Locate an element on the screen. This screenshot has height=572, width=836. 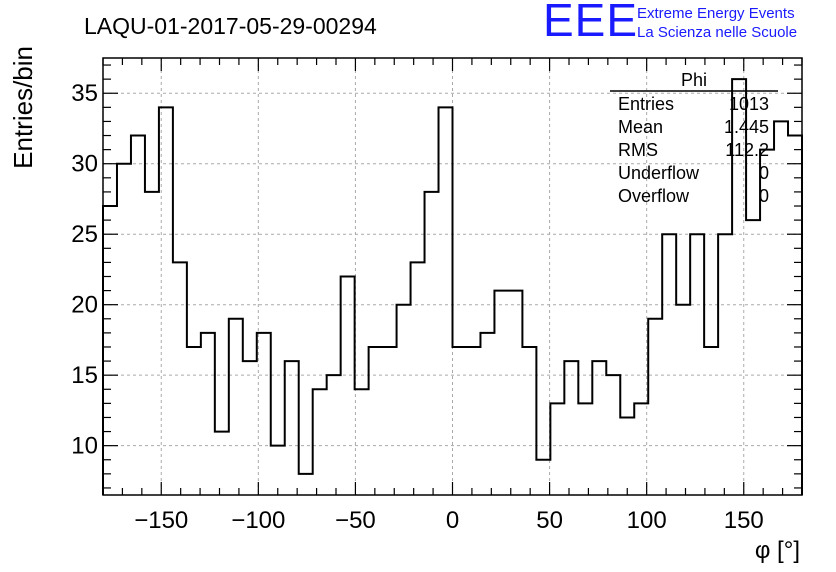
x-tick-label: 50 is located at coordinates (549, 520).